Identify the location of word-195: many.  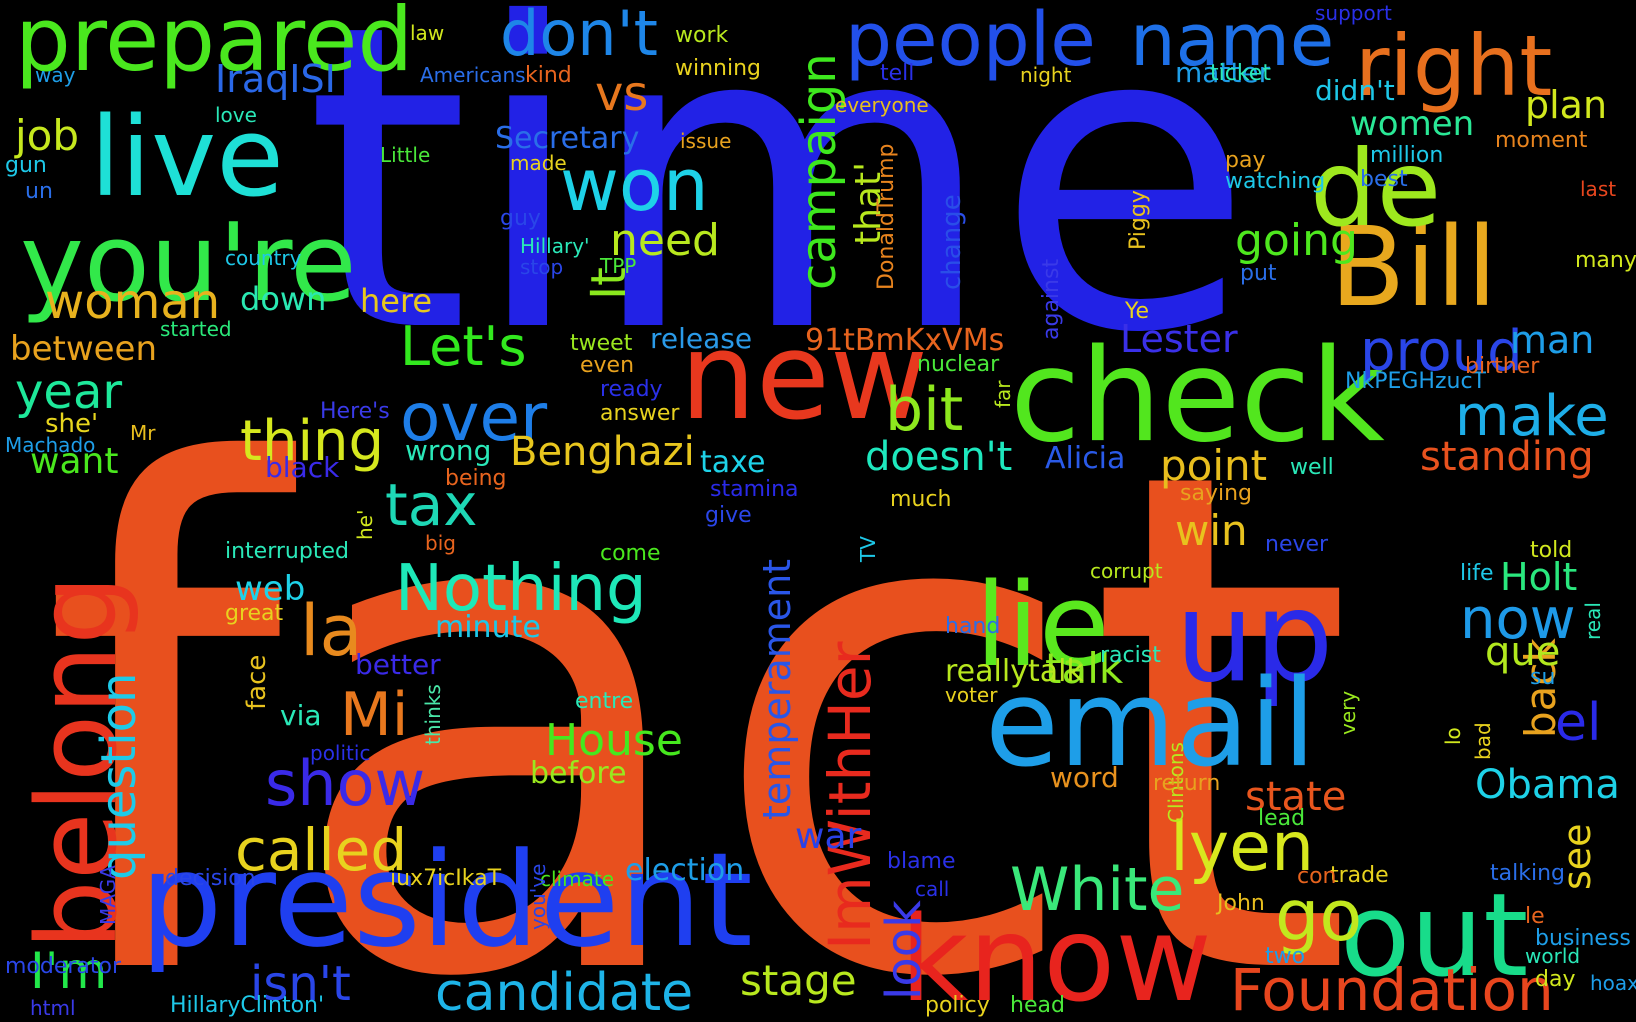
(1605, 260).